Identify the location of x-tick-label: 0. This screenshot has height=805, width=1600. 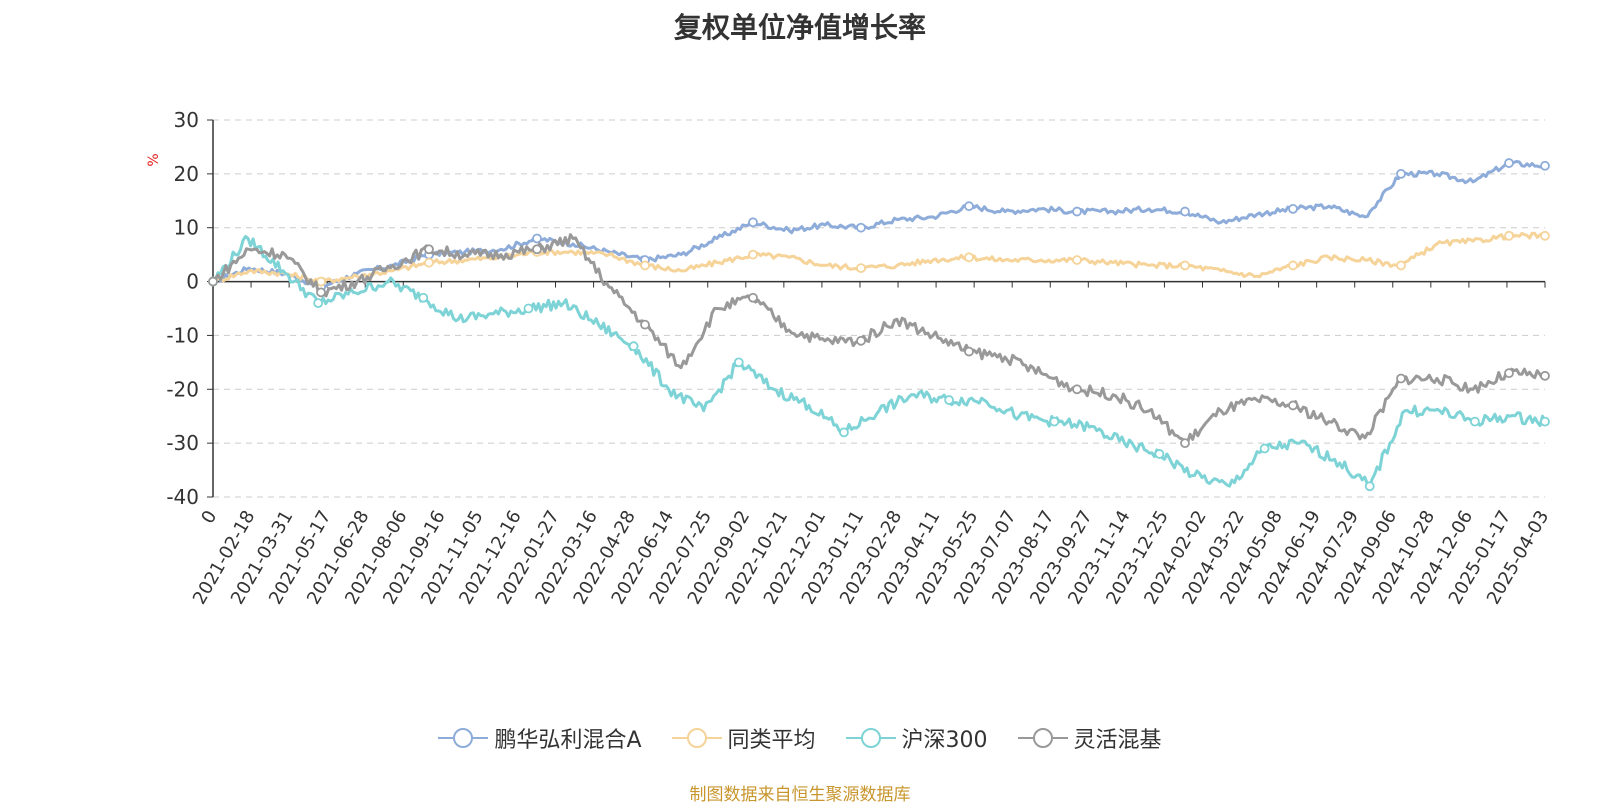
(209, 517).